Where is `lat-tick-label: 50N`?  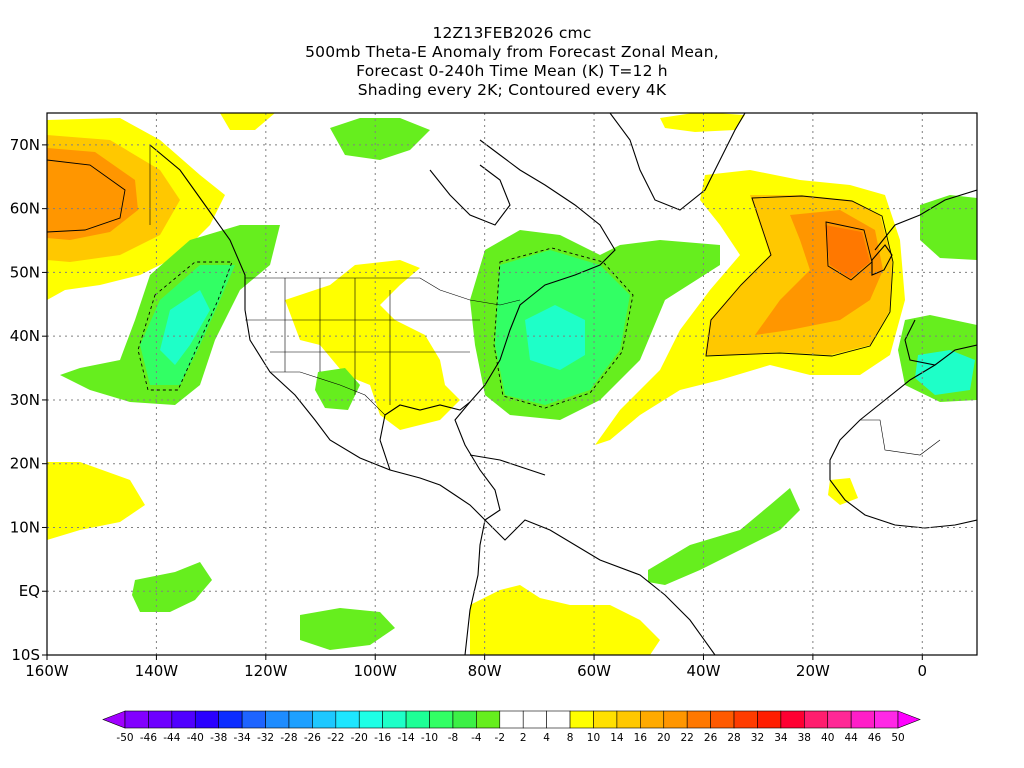
lat-tick-label: 50N is located at coordinates (25, 272).